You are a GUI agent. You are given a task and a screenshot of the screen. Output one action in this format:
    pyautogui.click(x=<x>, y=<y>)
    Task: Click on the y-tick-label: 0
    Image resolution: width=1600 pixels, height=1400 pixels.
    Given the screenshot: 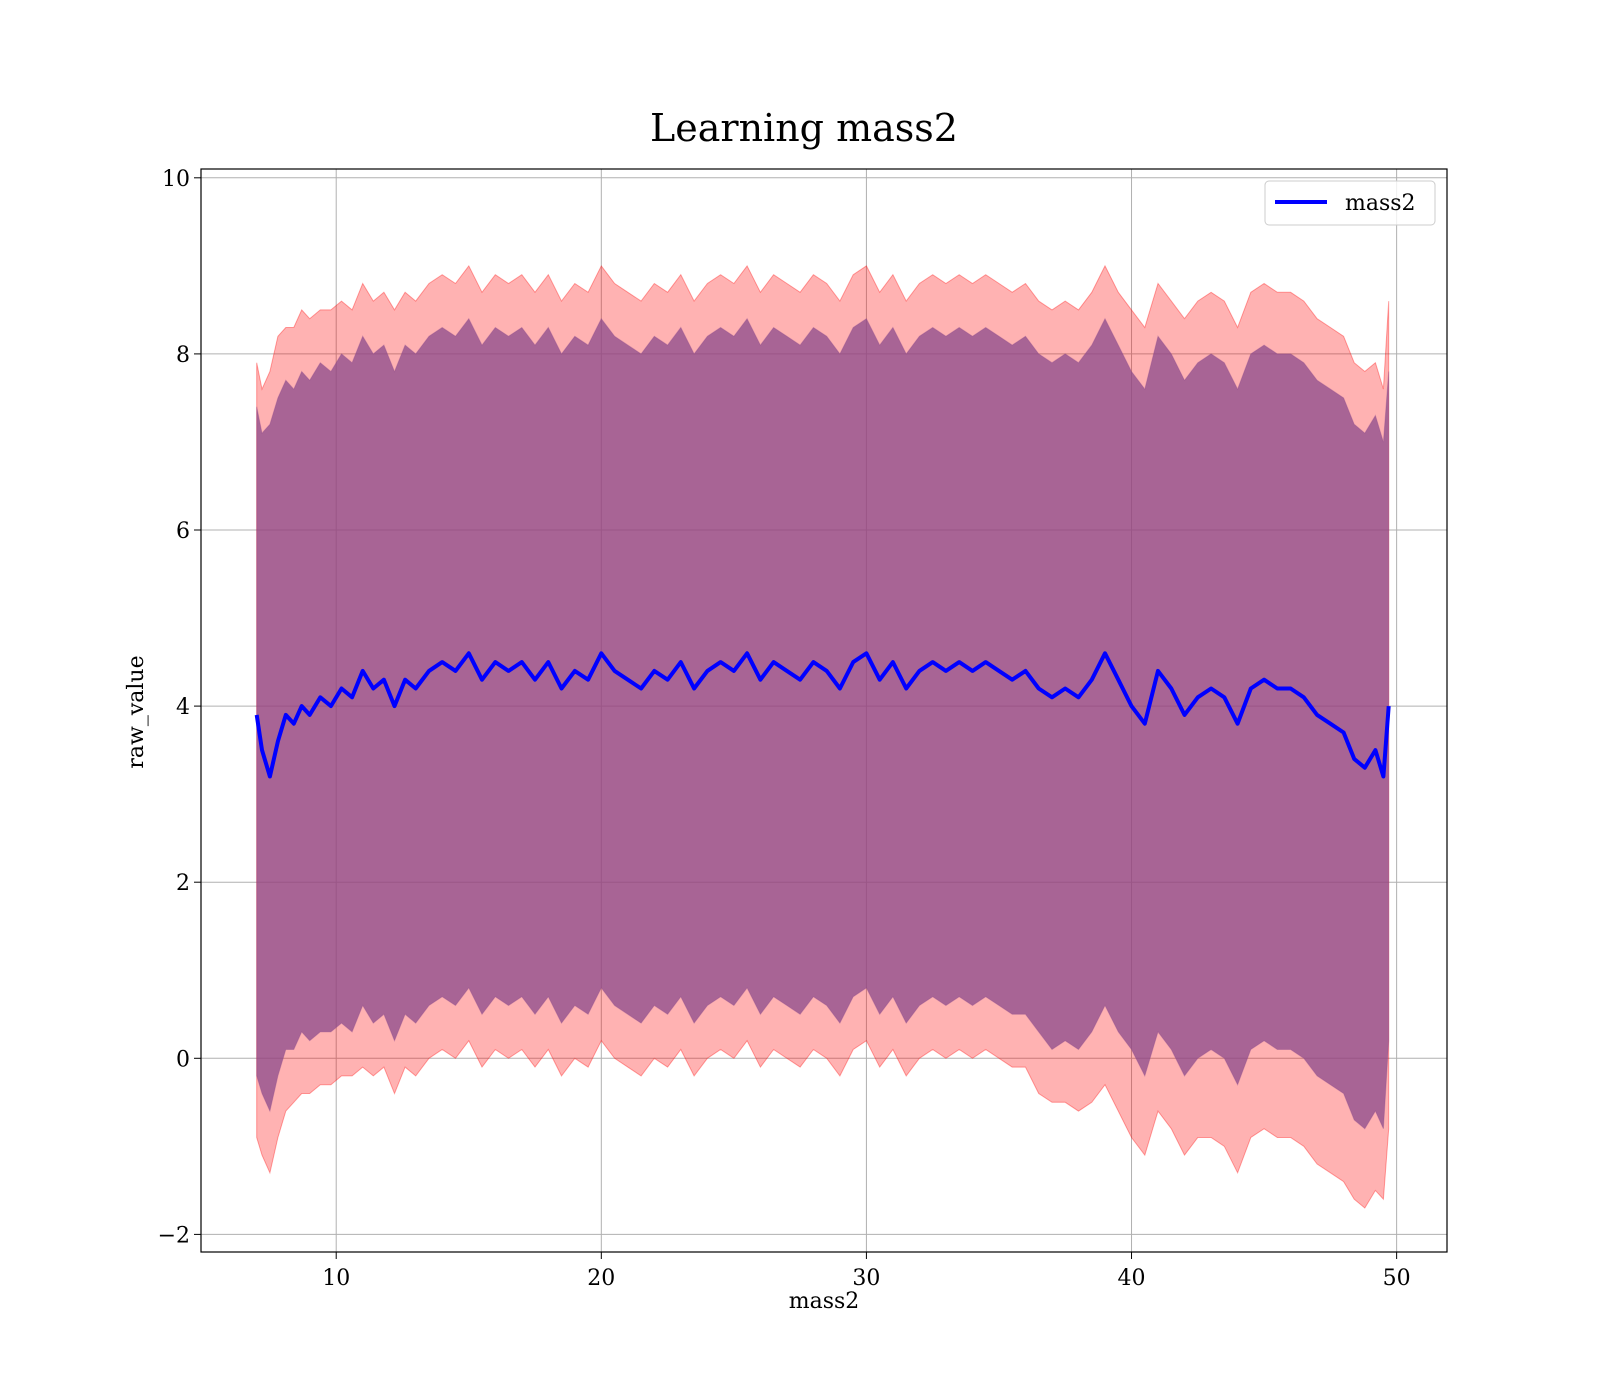 What is the action you would take?
    pyautogui.click(x=183, y=1059)
    